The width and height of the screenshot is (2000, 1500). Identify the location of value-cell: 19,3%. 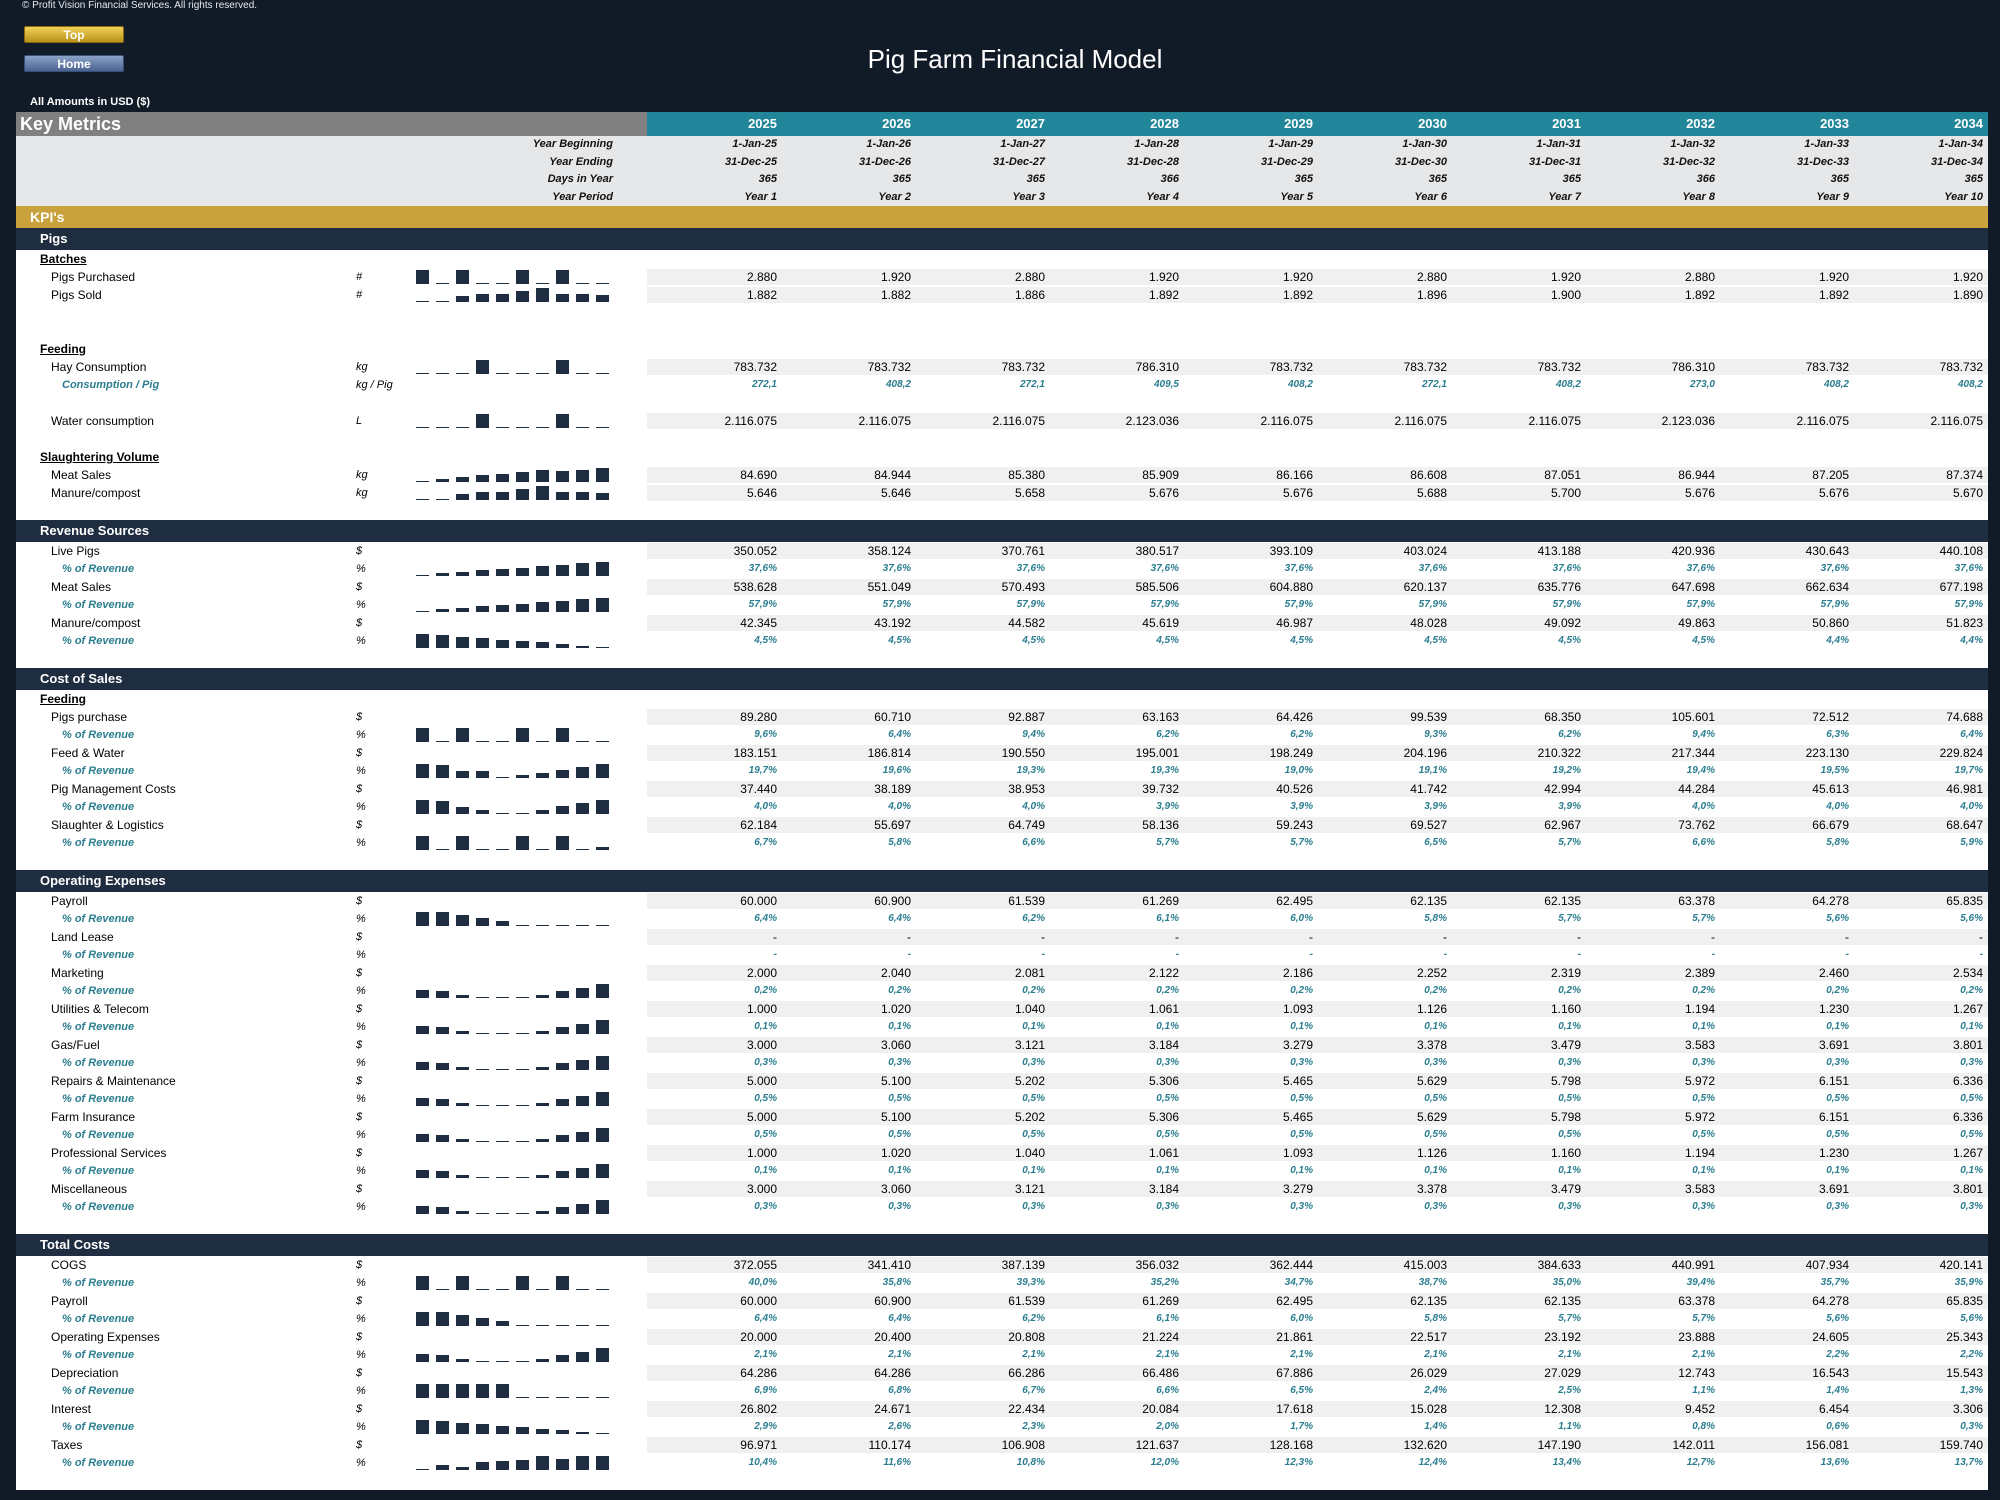
(1030, 770).